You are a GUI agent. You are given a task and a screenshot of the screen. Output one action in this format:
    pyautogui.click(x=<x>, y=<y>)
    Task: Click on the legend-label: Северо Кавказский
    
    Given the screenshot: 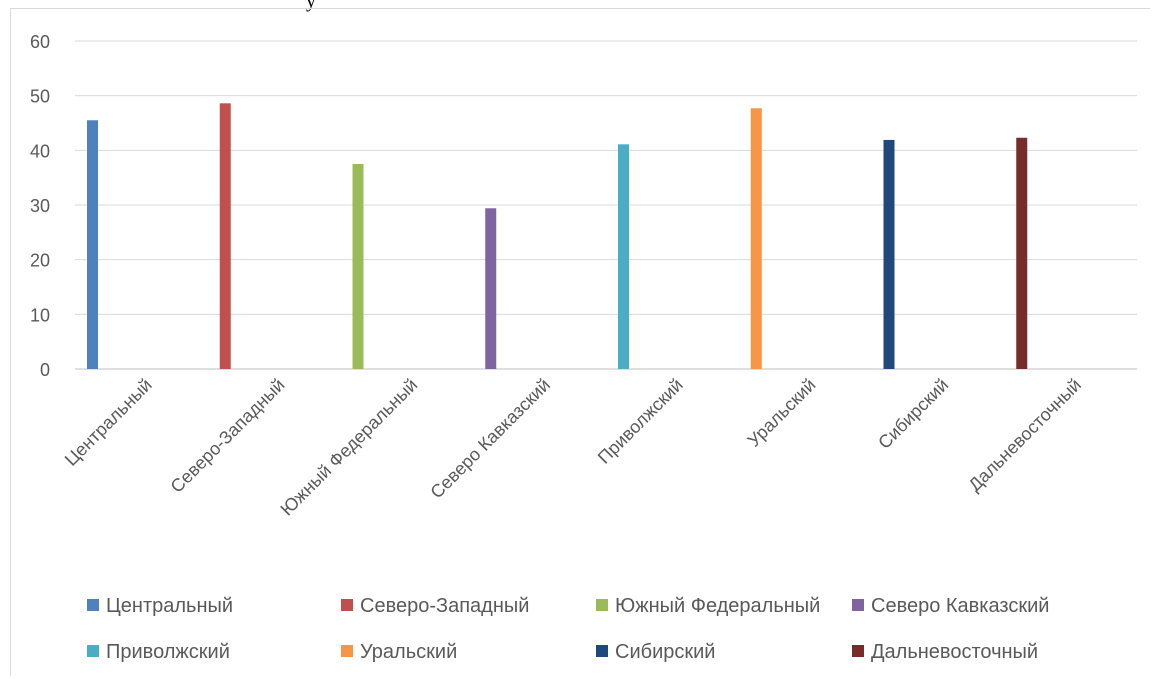 What is the action you would take?
    pyautogui.click(x=960, y=606)
    